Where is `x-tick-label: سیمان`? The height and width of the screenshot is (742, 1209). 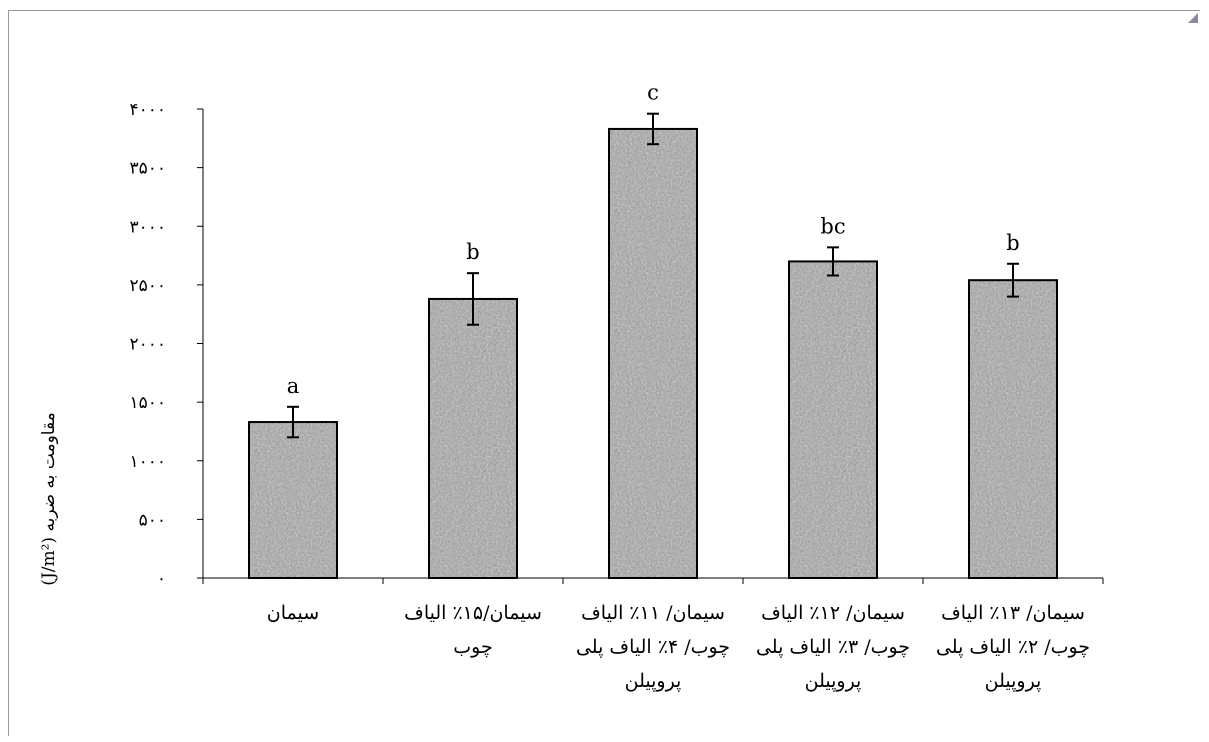 x-tick-label: سیمان is located at coordinates (293, 613).